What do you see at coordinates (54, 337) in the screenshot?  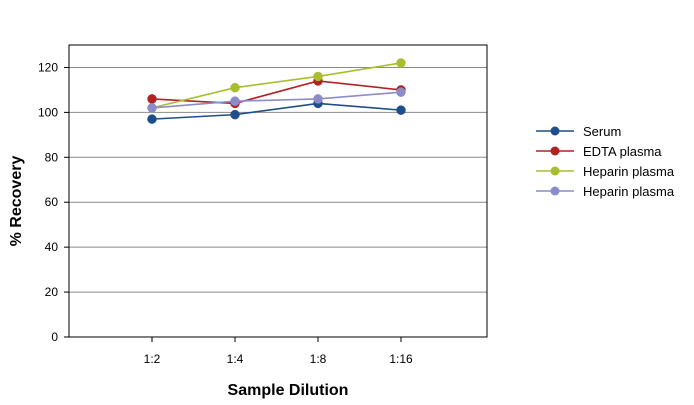 I see `y-tick-label: 0` at bounding box center [54, 337].